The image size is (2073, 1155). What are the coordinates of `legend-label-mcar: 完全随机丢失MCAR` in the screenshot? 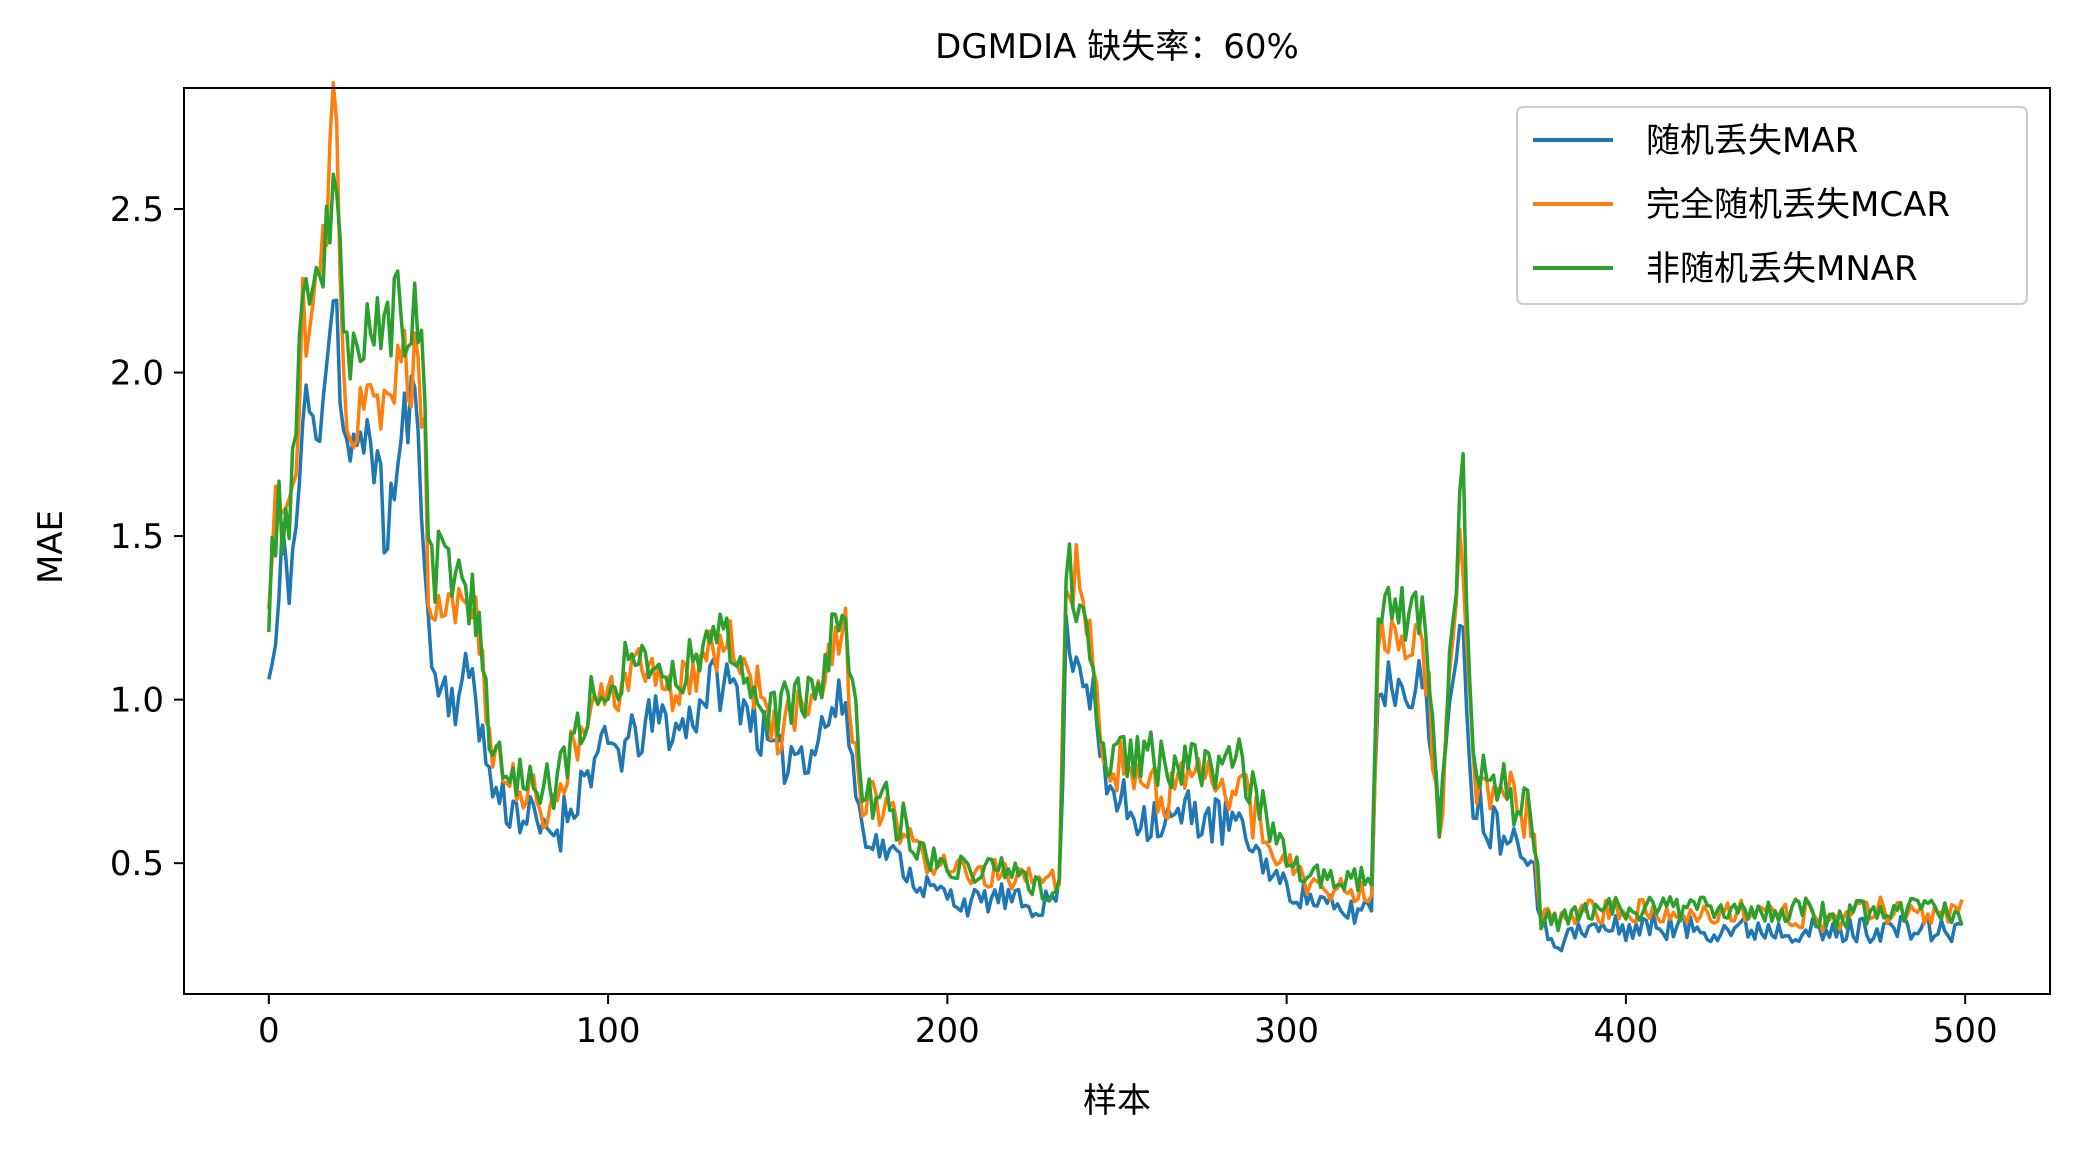 It's located at (1798, 205).